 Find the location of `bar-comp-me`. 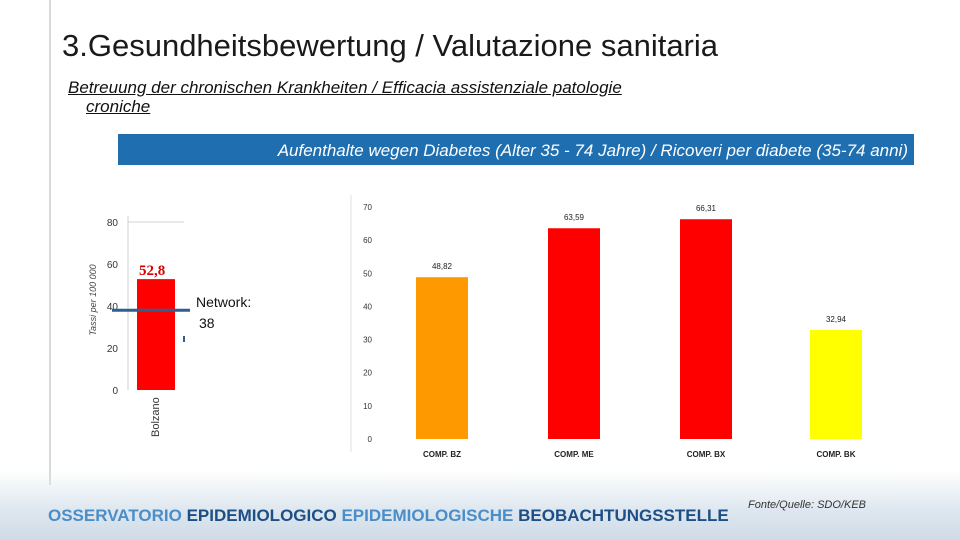

bar-comp-me is located at coordinates (574, 333).